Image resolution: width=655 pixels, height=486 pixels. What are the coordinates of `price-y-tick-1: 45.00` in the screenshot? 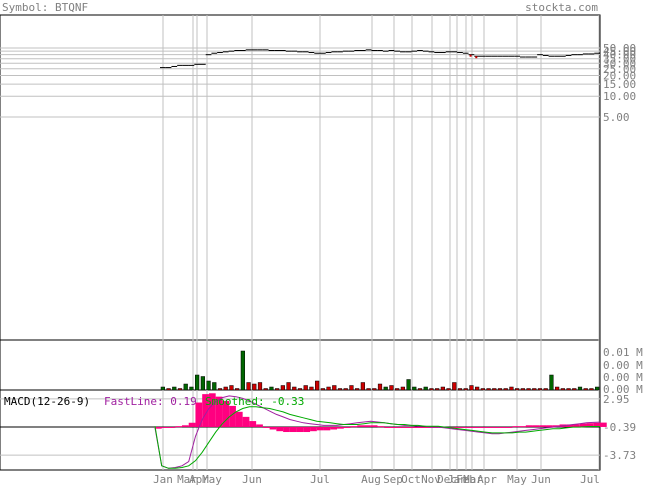 It's located at (619, 51).